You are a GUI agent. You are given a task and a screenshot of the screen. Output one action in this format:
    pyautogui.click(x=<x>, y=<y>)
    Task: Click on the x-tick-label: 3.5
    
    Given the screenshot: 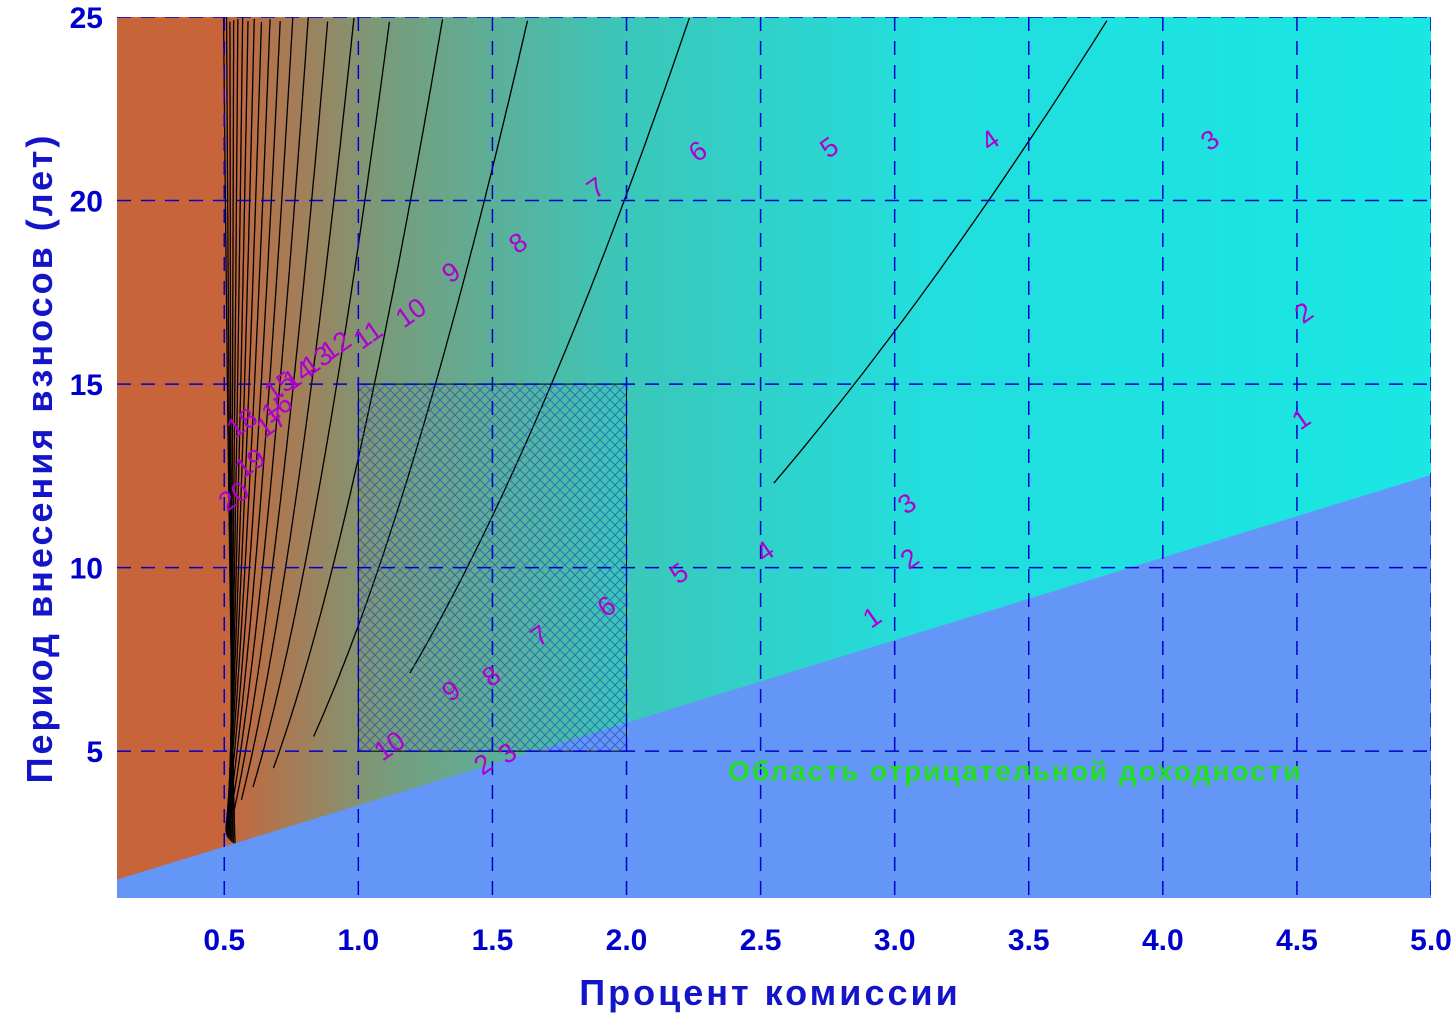 What is the action you would take?
    pyautogui.click(x=1029, y=940)
    